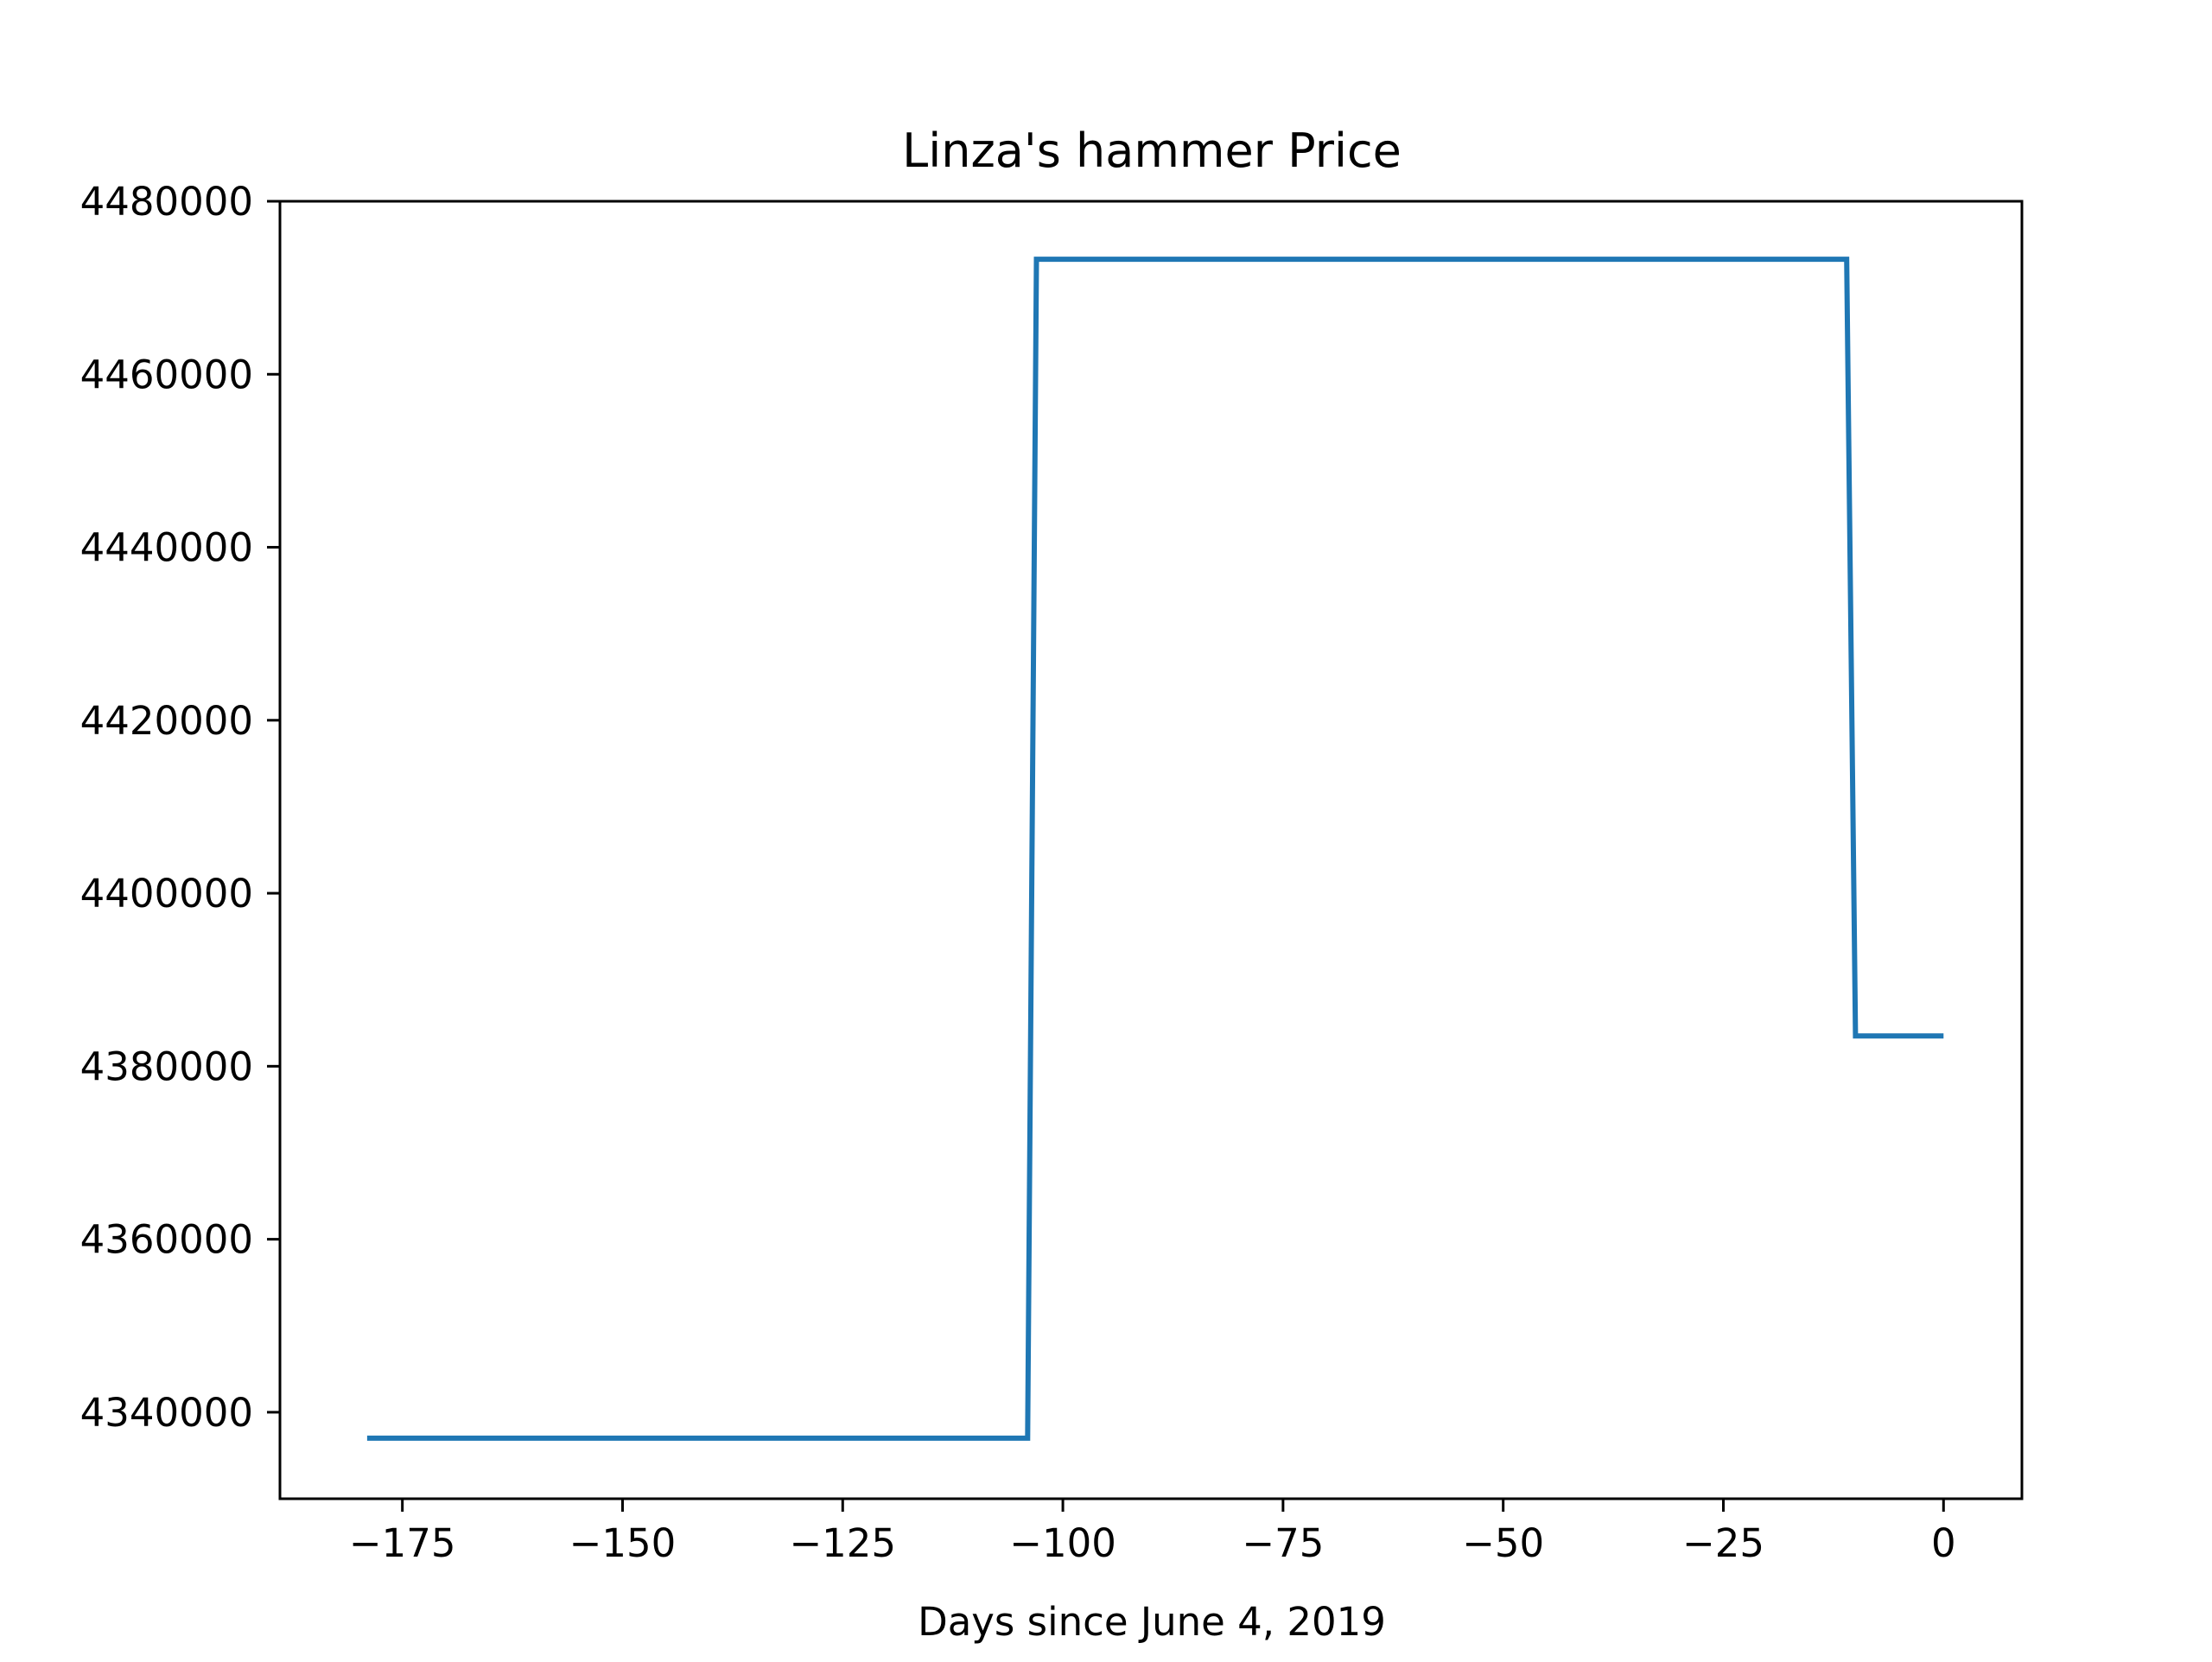  What do you see at coordinates (1152, 151) in the screenshot?
I see `chart-title: Linza's hammer Price` at bounding box center [1152, 151].